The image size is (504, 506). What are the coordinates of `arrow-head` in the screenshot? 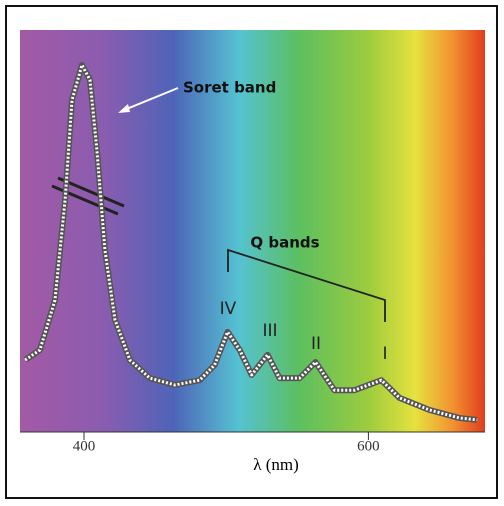 It's located at (124, 108).